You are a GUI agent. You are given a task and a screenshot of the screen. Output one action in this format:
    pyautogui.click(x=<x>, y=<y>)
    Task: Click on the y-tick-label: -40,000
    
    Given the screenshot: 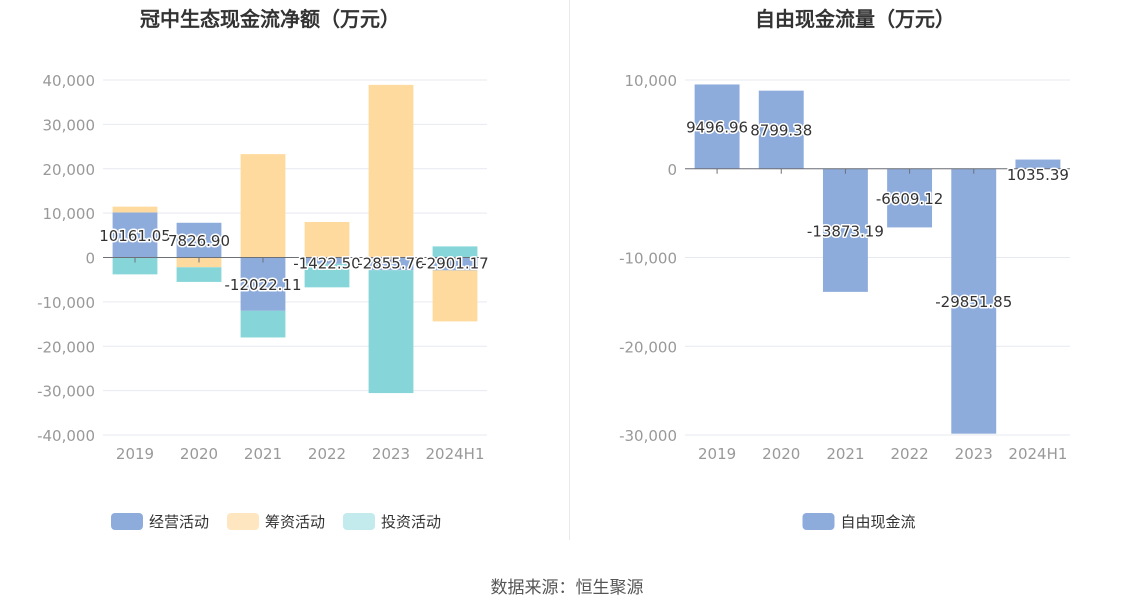 What is the action you would take?
    pyautogui.click(x=66, y=436)
    